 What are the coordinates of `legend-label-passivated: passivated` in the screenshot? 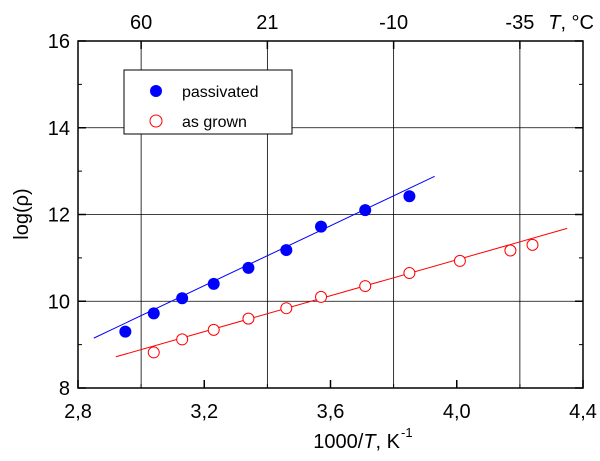 It's located at (220, 92).